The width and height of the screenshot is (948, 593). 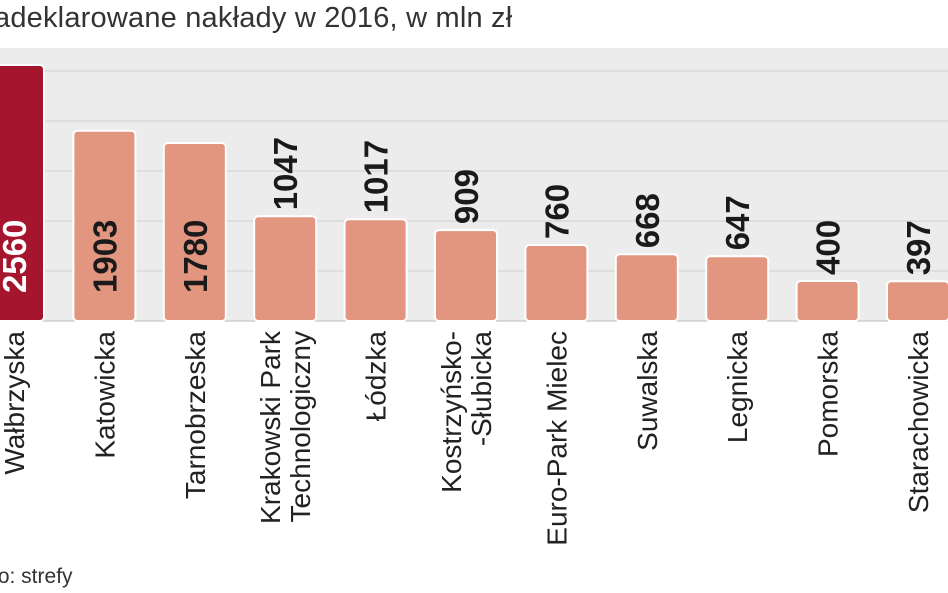 What do you see at coordinates (556, 283) in the screenshot?
I see `bar-euro-park-mielec` at bounding box center [556, 283].